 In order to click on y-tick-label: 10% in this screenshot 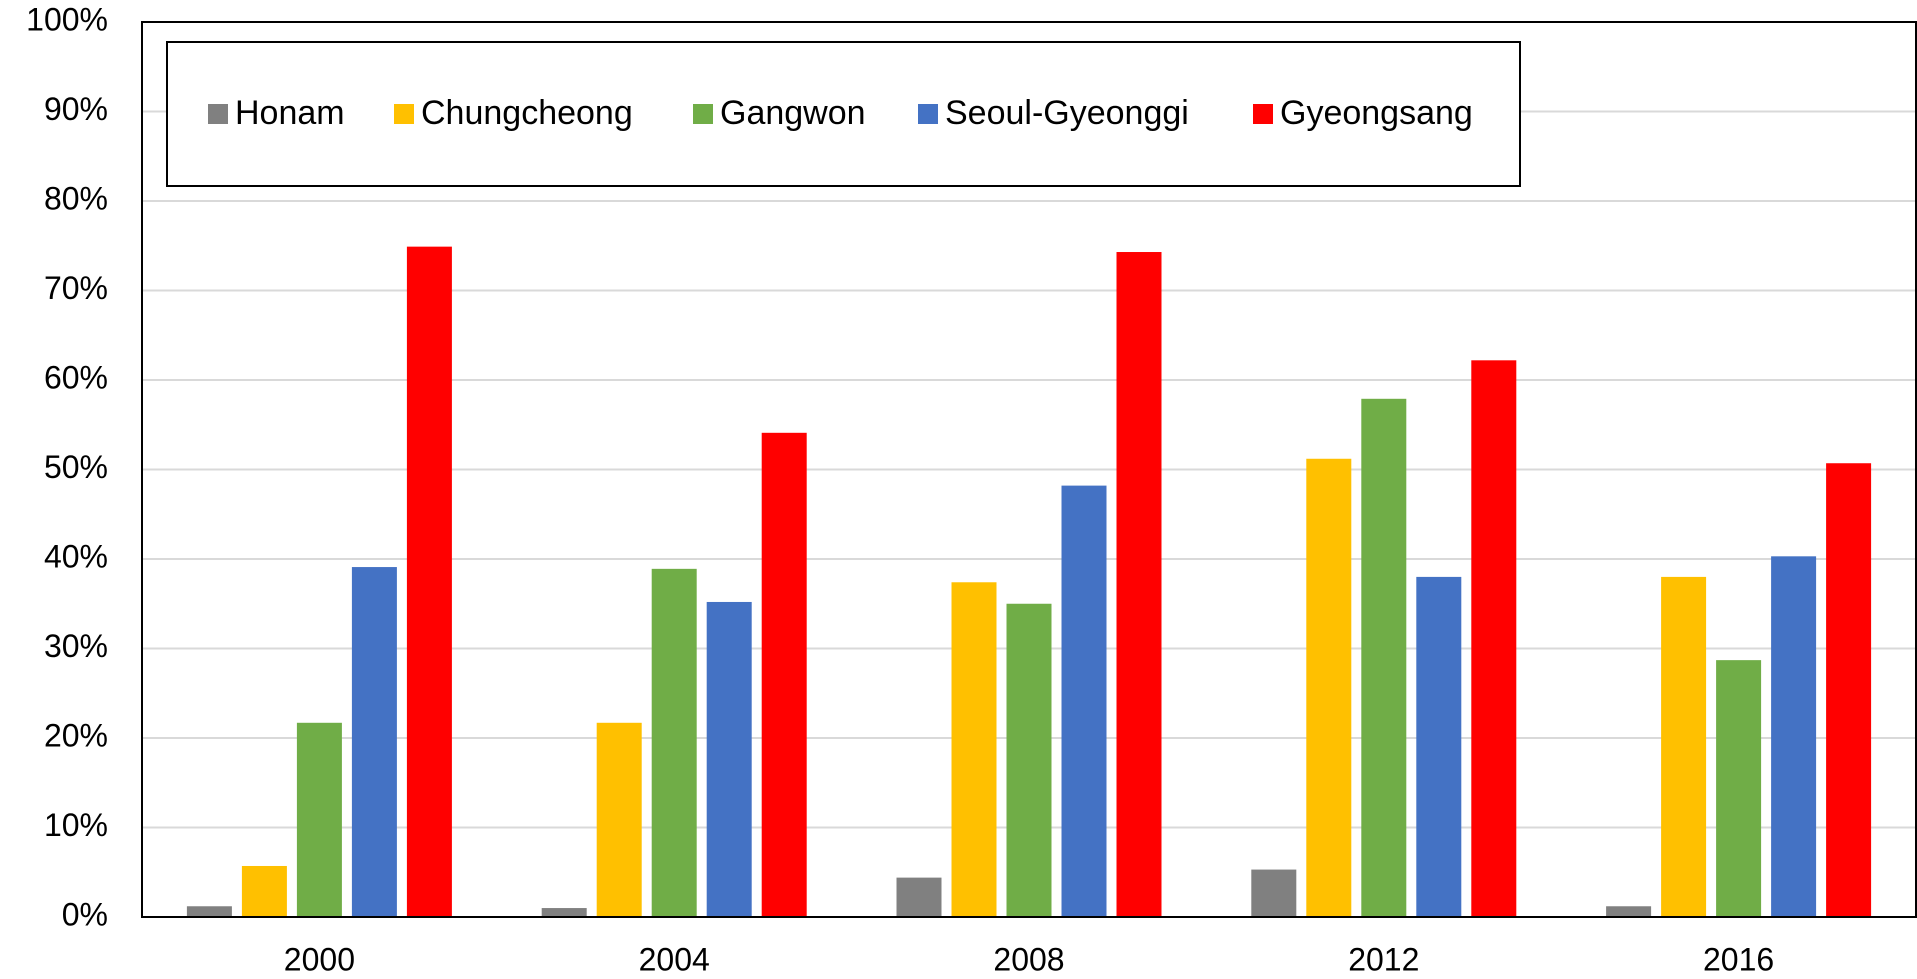, I will do `click(76, 825)`.